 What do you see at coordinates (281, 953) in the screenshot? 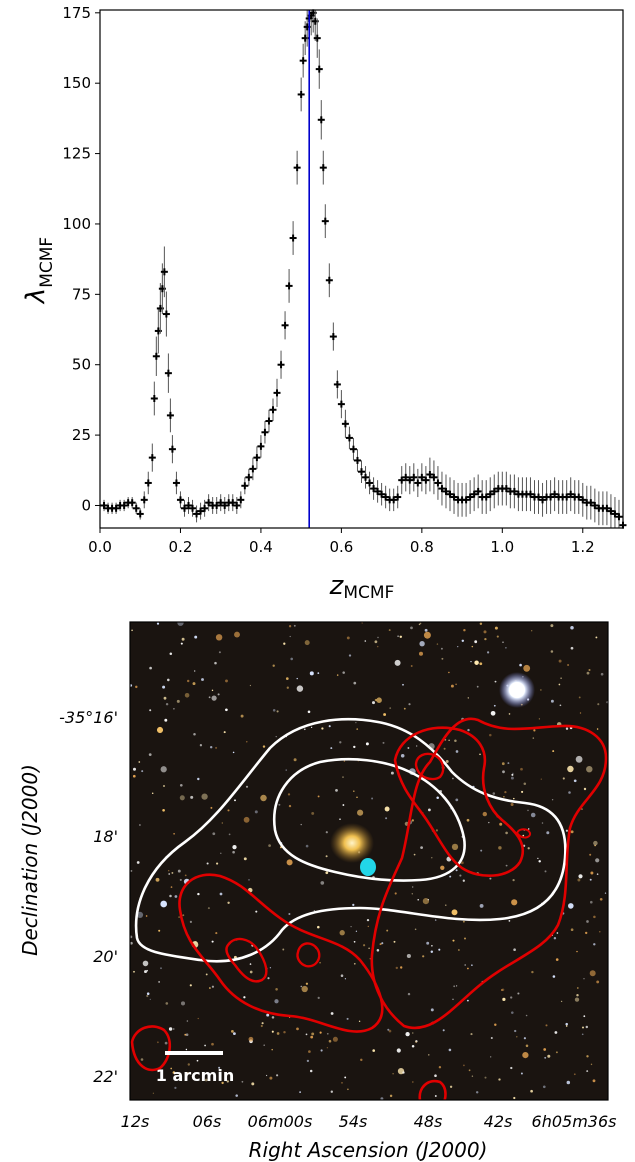
I see `contour-red-southwest` at bounding box center [281, 953].